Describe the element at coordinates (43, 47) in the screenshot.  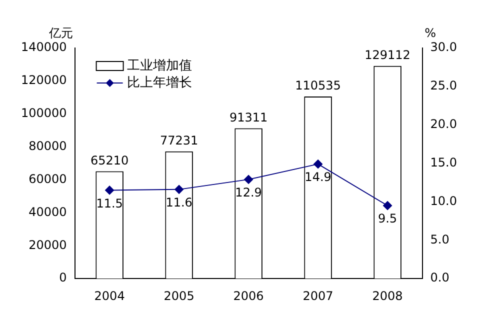
I see `y-tick-label: 140000` at that location.